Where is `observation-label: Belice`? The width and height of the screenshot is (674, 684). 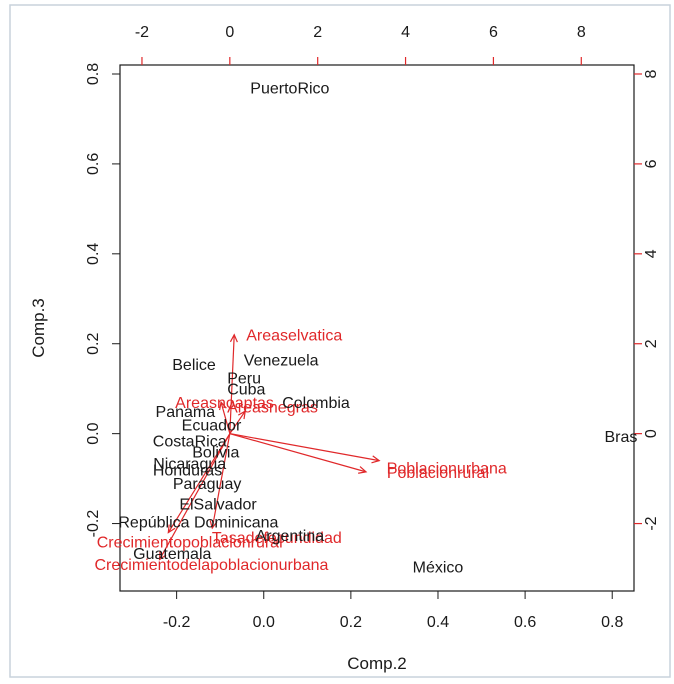 observation-label: Belice is located at coordinates (194, 365).